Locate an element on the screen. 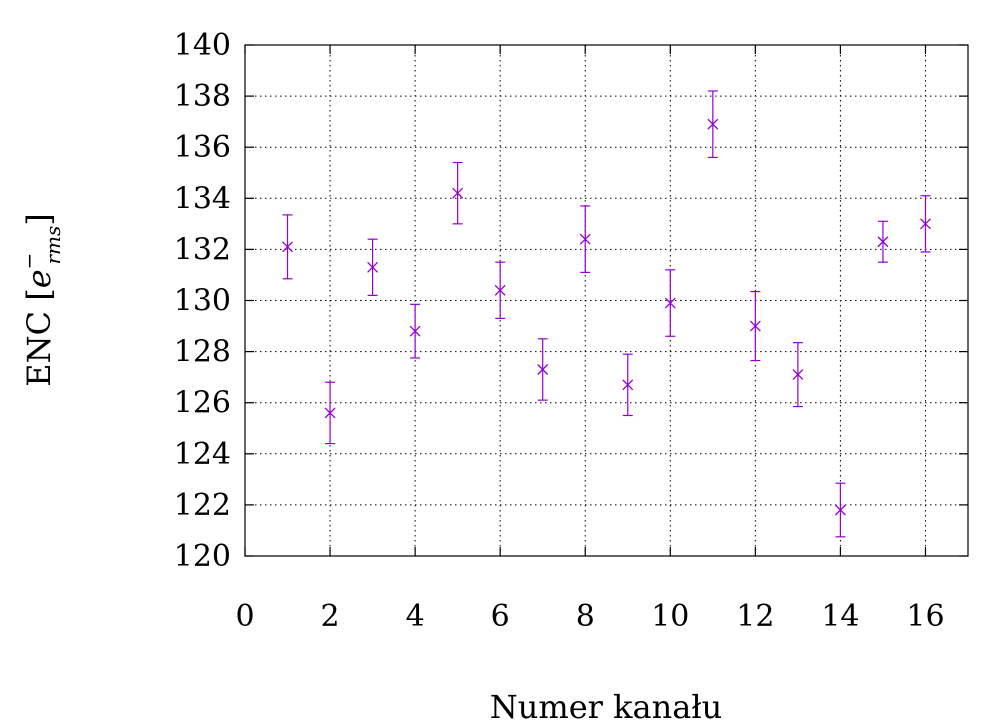 The image size is (985, 725). x-tick-label: 12 is located at coordinates (755, 616).